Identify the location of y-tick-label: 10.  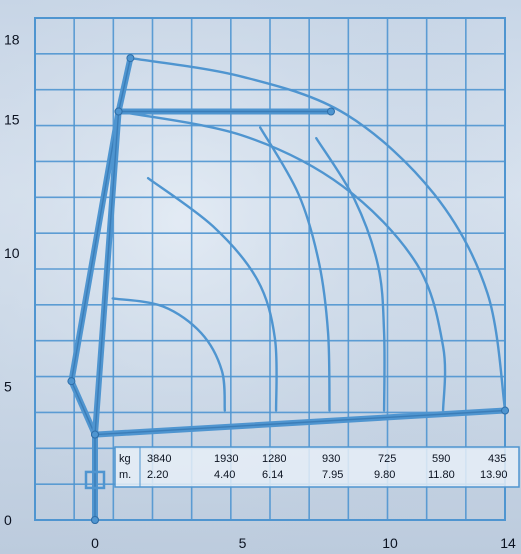
(12, 253).